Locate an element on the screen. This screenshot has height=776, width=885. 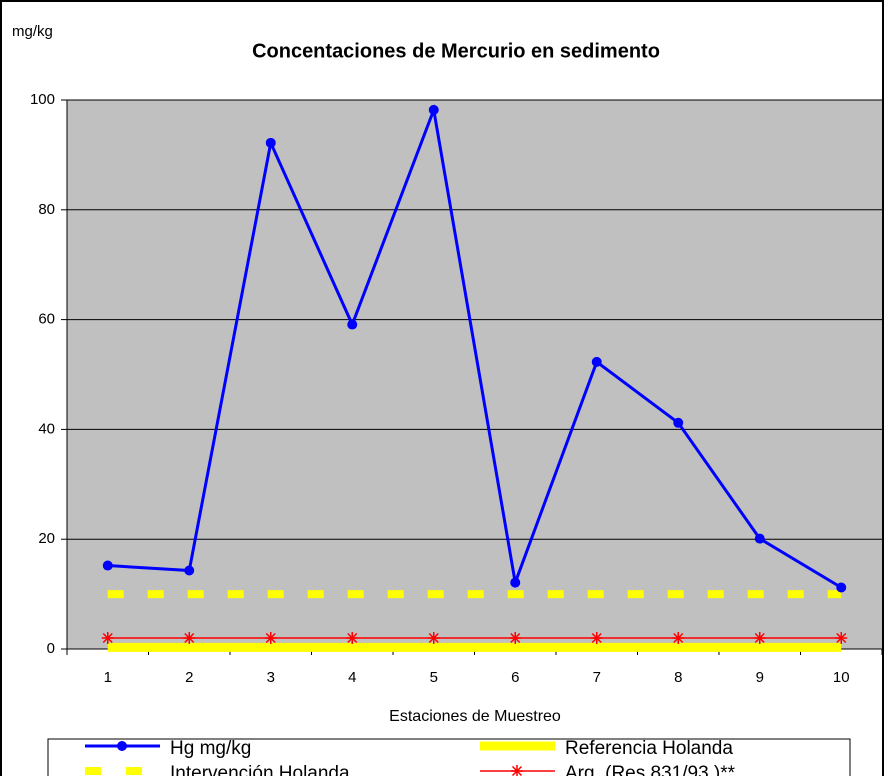
chart-title: Concentaciones de Mercurio en sedimento is located at coordinates (456, 51).